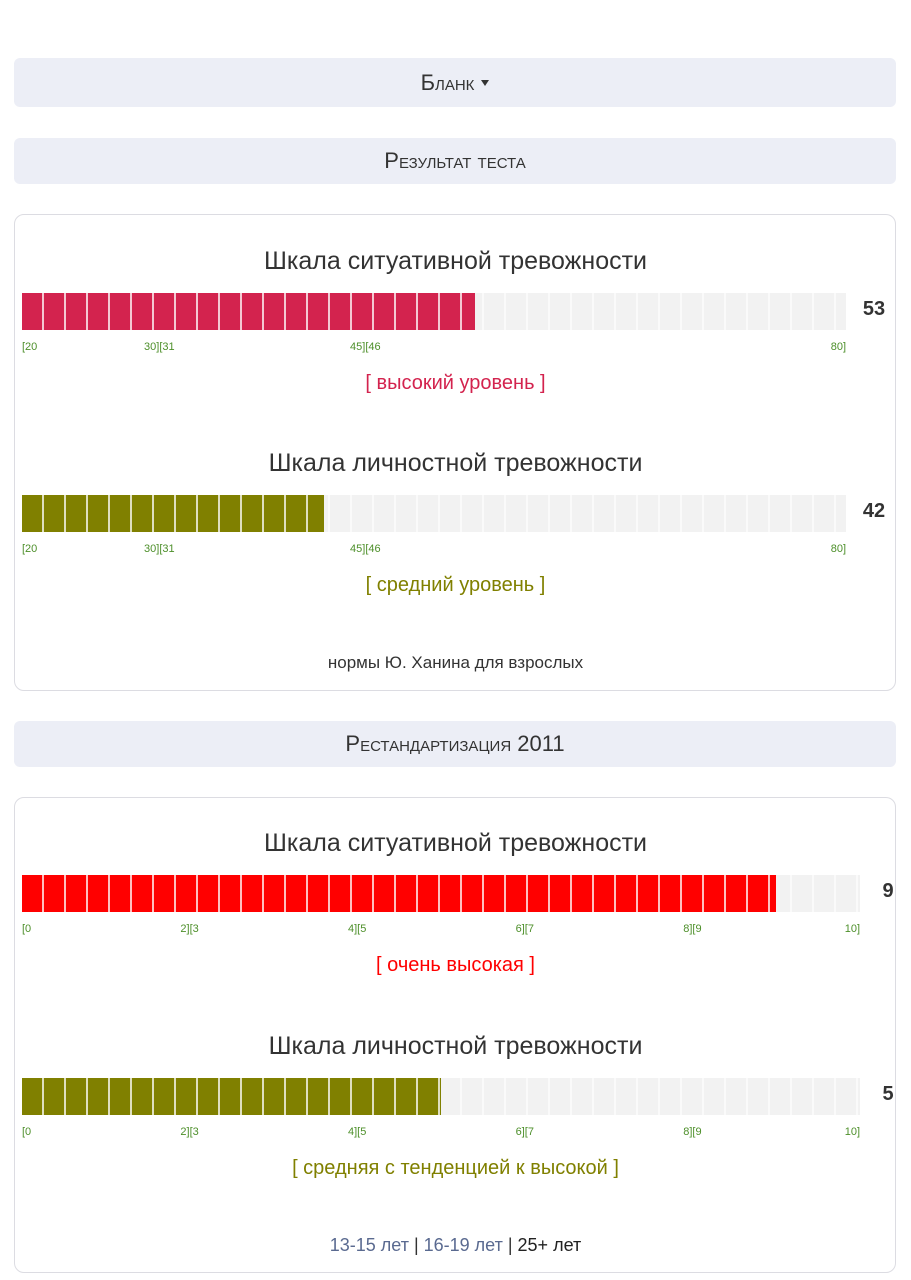 The height and width of the screenshot is (1280, 911). What do you see at coordinates (888, 1094) in the screenshot?
I see `scale-value: 5` at bounding box center [888, 1094].